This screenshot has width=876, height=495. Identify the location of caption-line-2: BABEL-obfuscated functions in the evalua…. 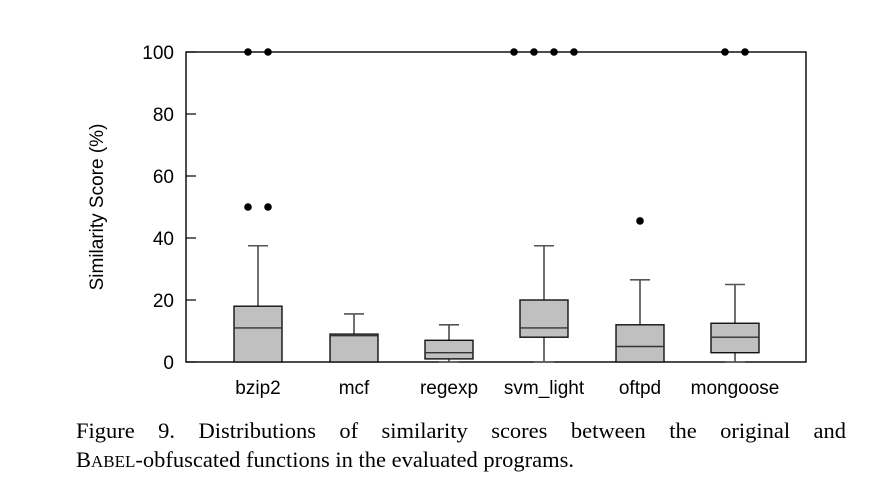
(325, 459).